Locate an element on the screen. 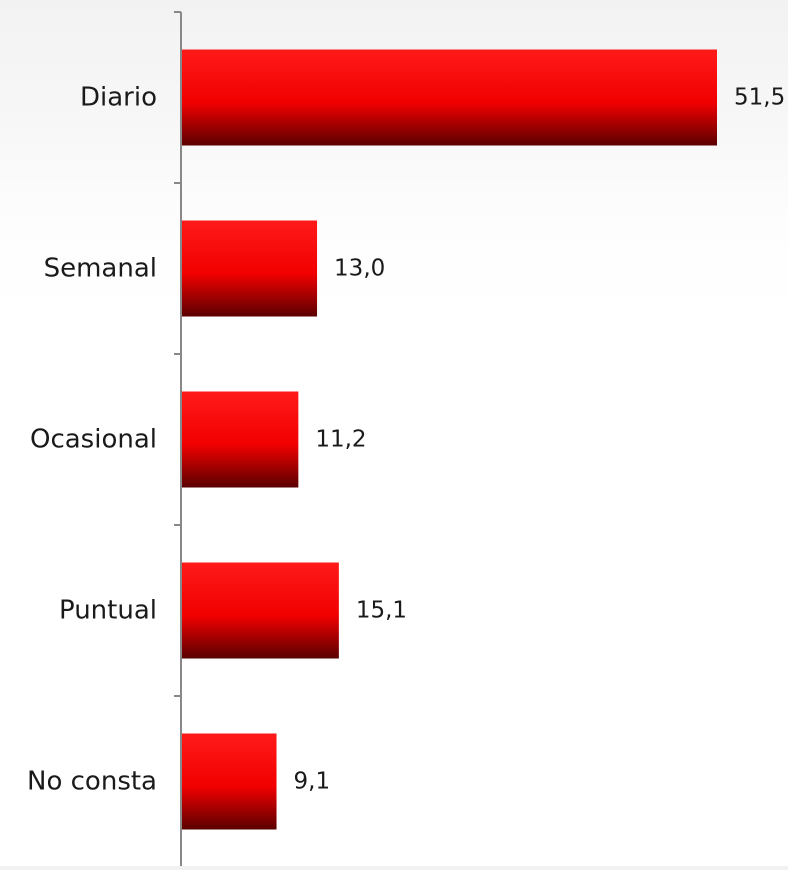 The height and width of the screenshot is (870, 788). category-label: No consta is located at coordinates (92, 782).